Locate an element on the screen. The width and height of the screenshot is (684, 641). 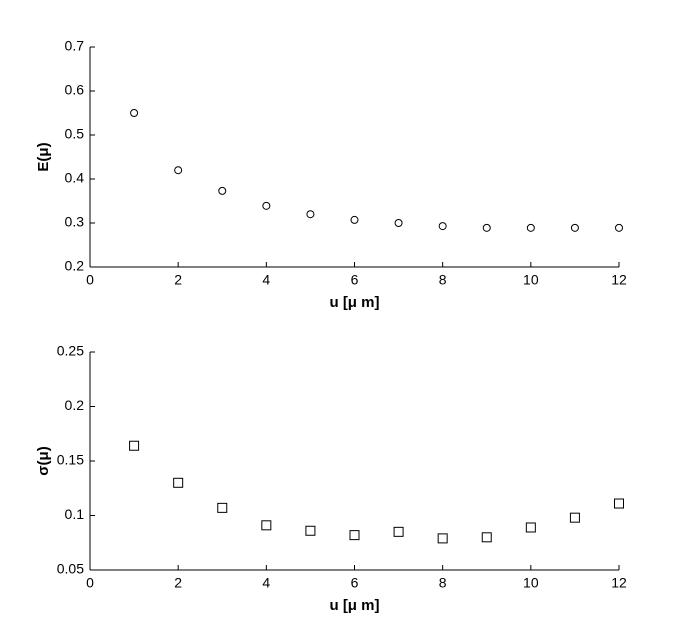
y-tick-label: 0.5 is located at coordinates (75, 134).